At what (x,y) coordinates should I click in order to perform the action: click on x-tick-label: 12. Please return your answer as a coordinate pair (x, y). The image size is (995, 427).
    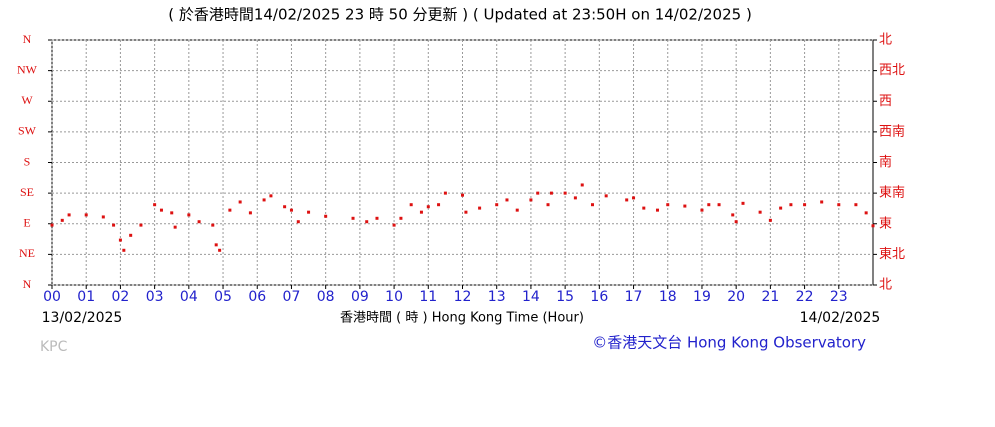
    Looking at the image, I should click on (463, 297).